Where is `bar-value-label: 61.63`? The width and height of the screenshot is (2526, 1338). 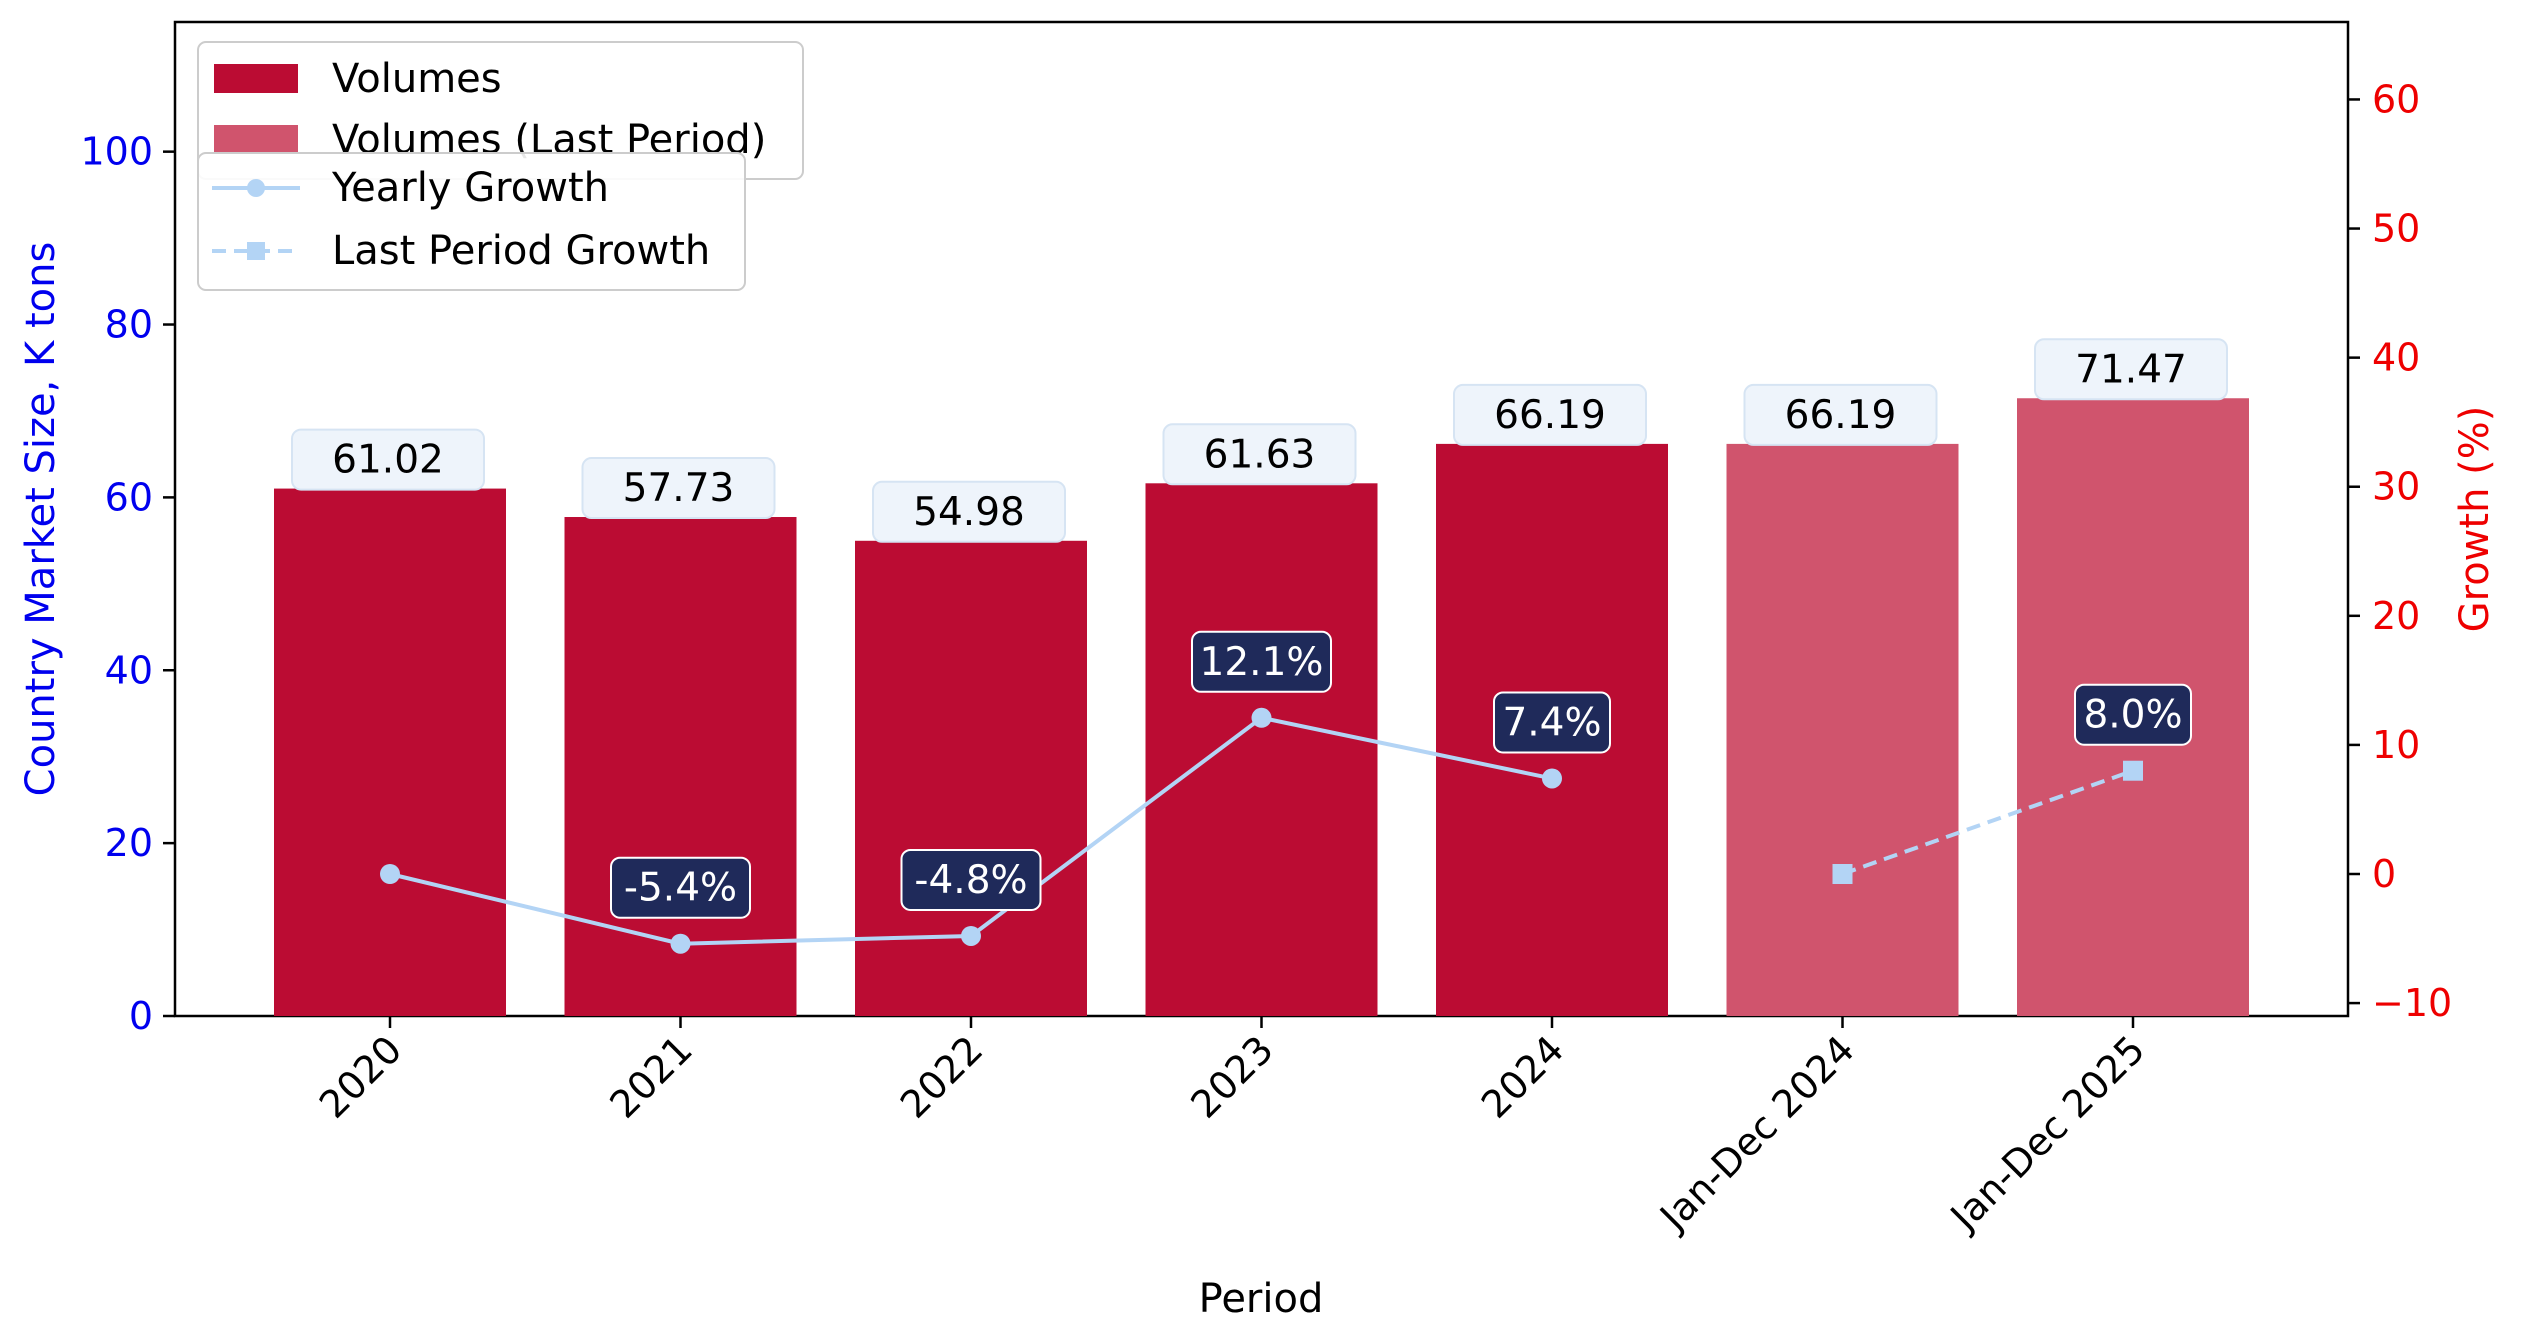
bar-value-label: 61.63 is located at coordinates (1260, 454).